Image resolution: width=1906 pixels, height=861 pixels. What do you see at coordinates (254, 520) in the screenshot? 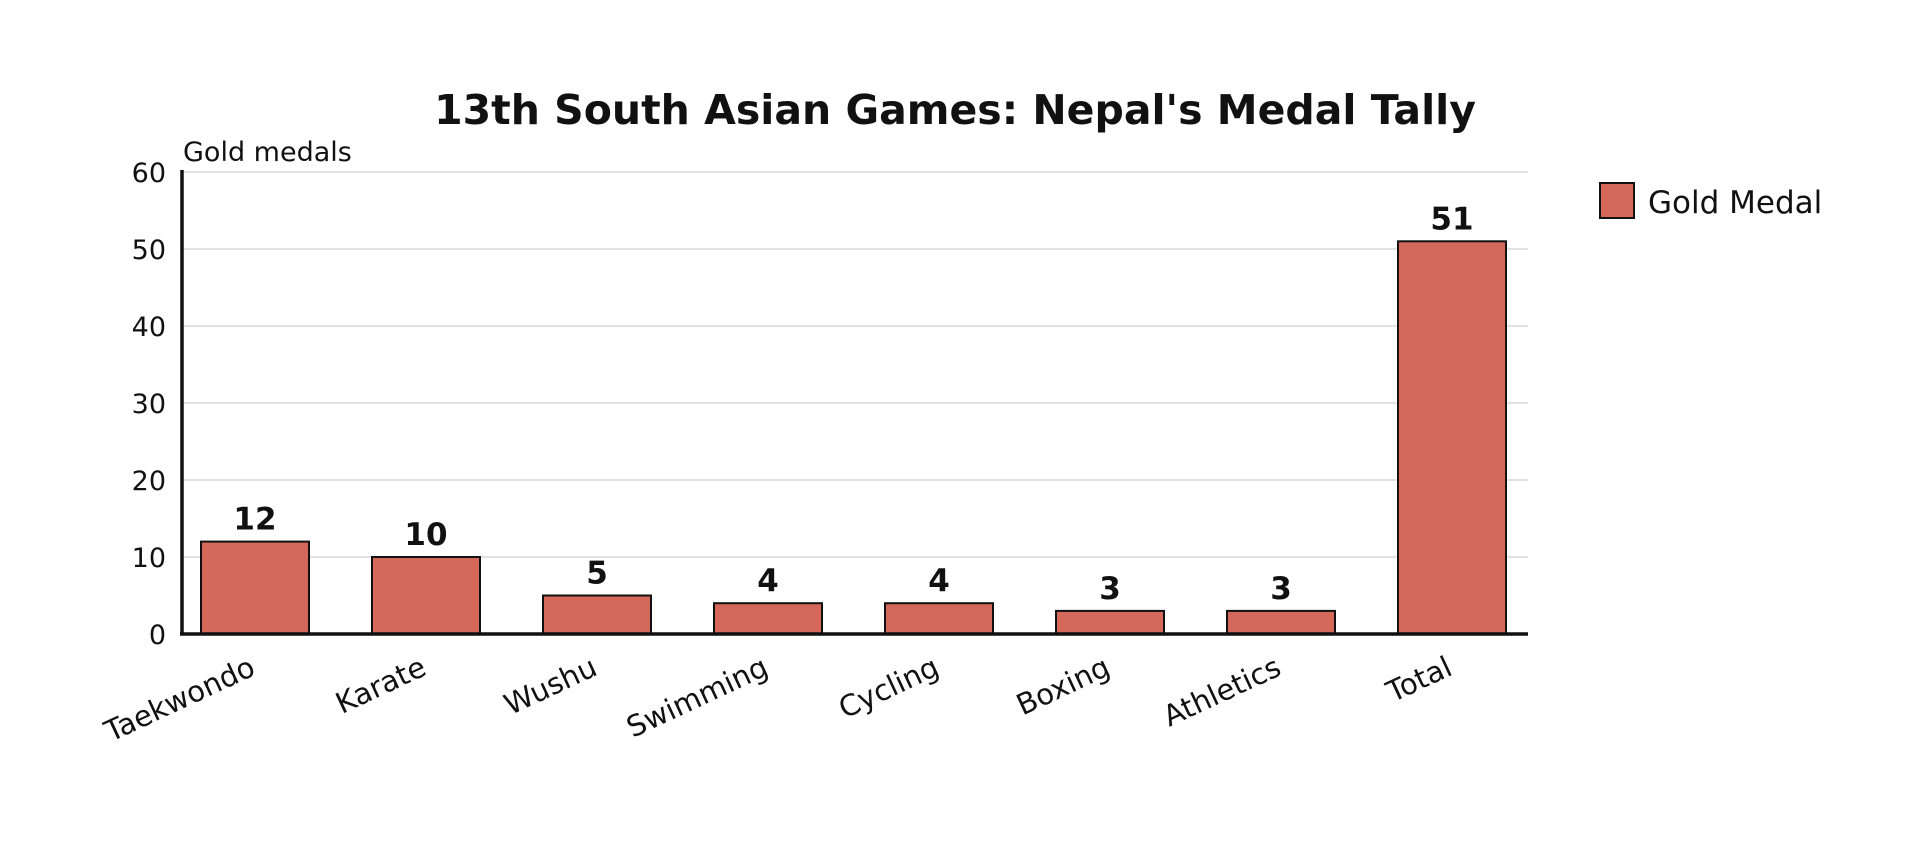
I see `data-label: 12` at bounding box center [254, 520].